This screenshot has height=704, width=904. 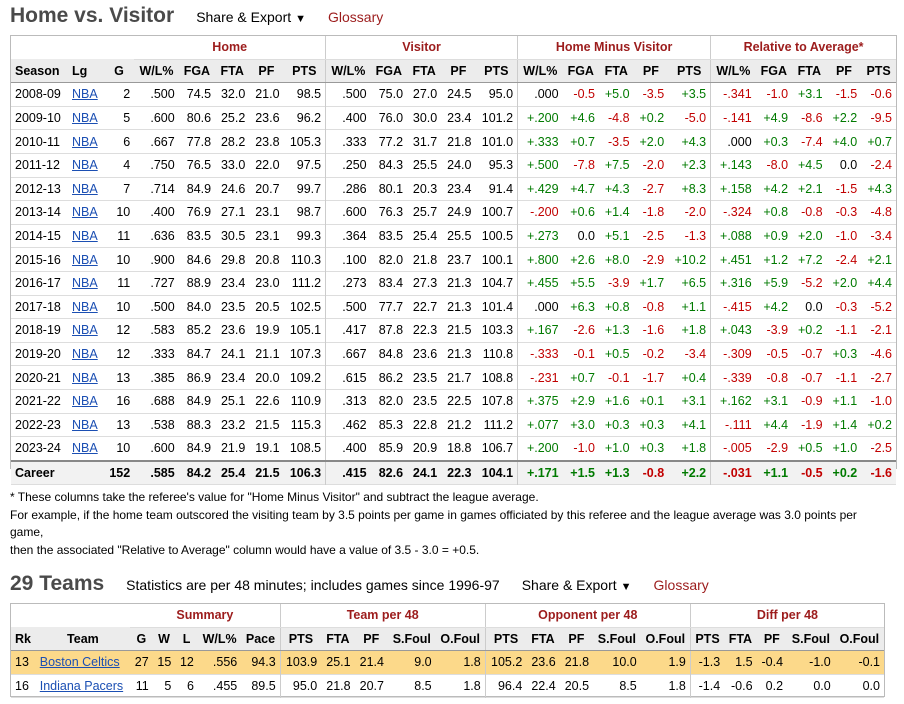 What do you see at coordinates (348, 425) in the screenshot?
I see `stat-cell: .462` at bounding box center [348, 425].